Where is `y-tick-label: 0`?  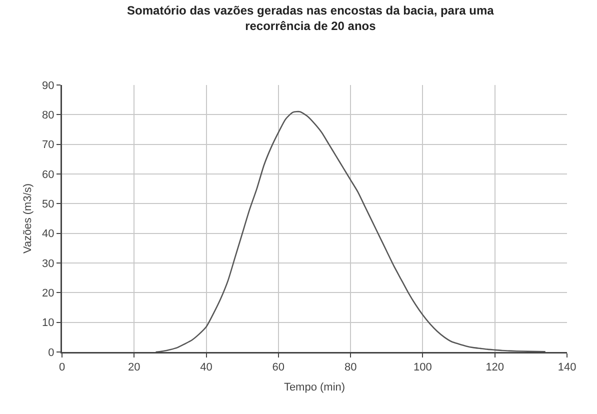 y-tick-label: 0 is located at coordinates (51, 352).